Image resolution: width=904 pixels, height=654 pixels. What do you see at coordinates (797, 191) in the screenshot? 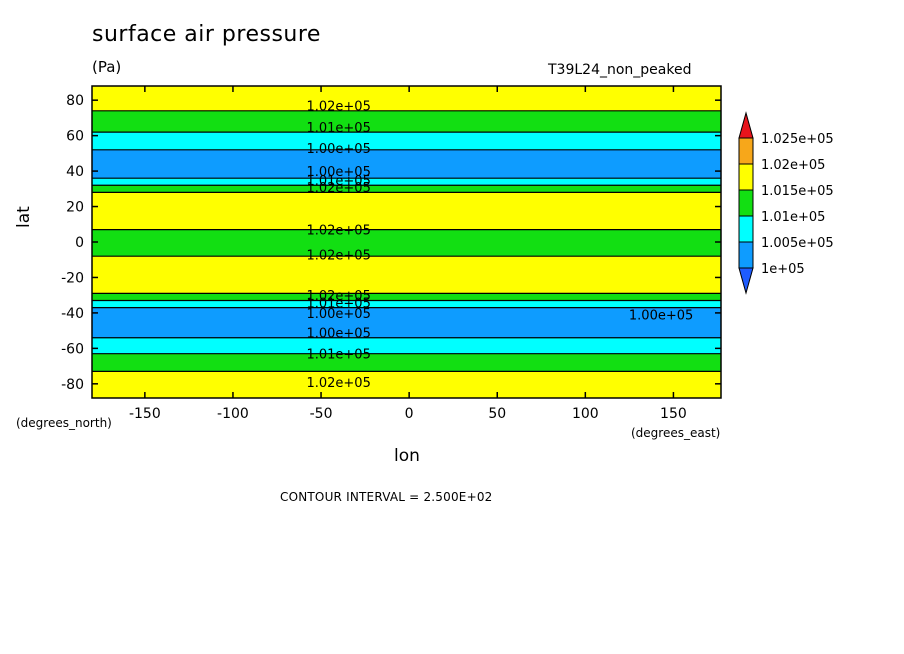
I see `colorbar-label: 1.015e+05` at bounding box center [797, 191].